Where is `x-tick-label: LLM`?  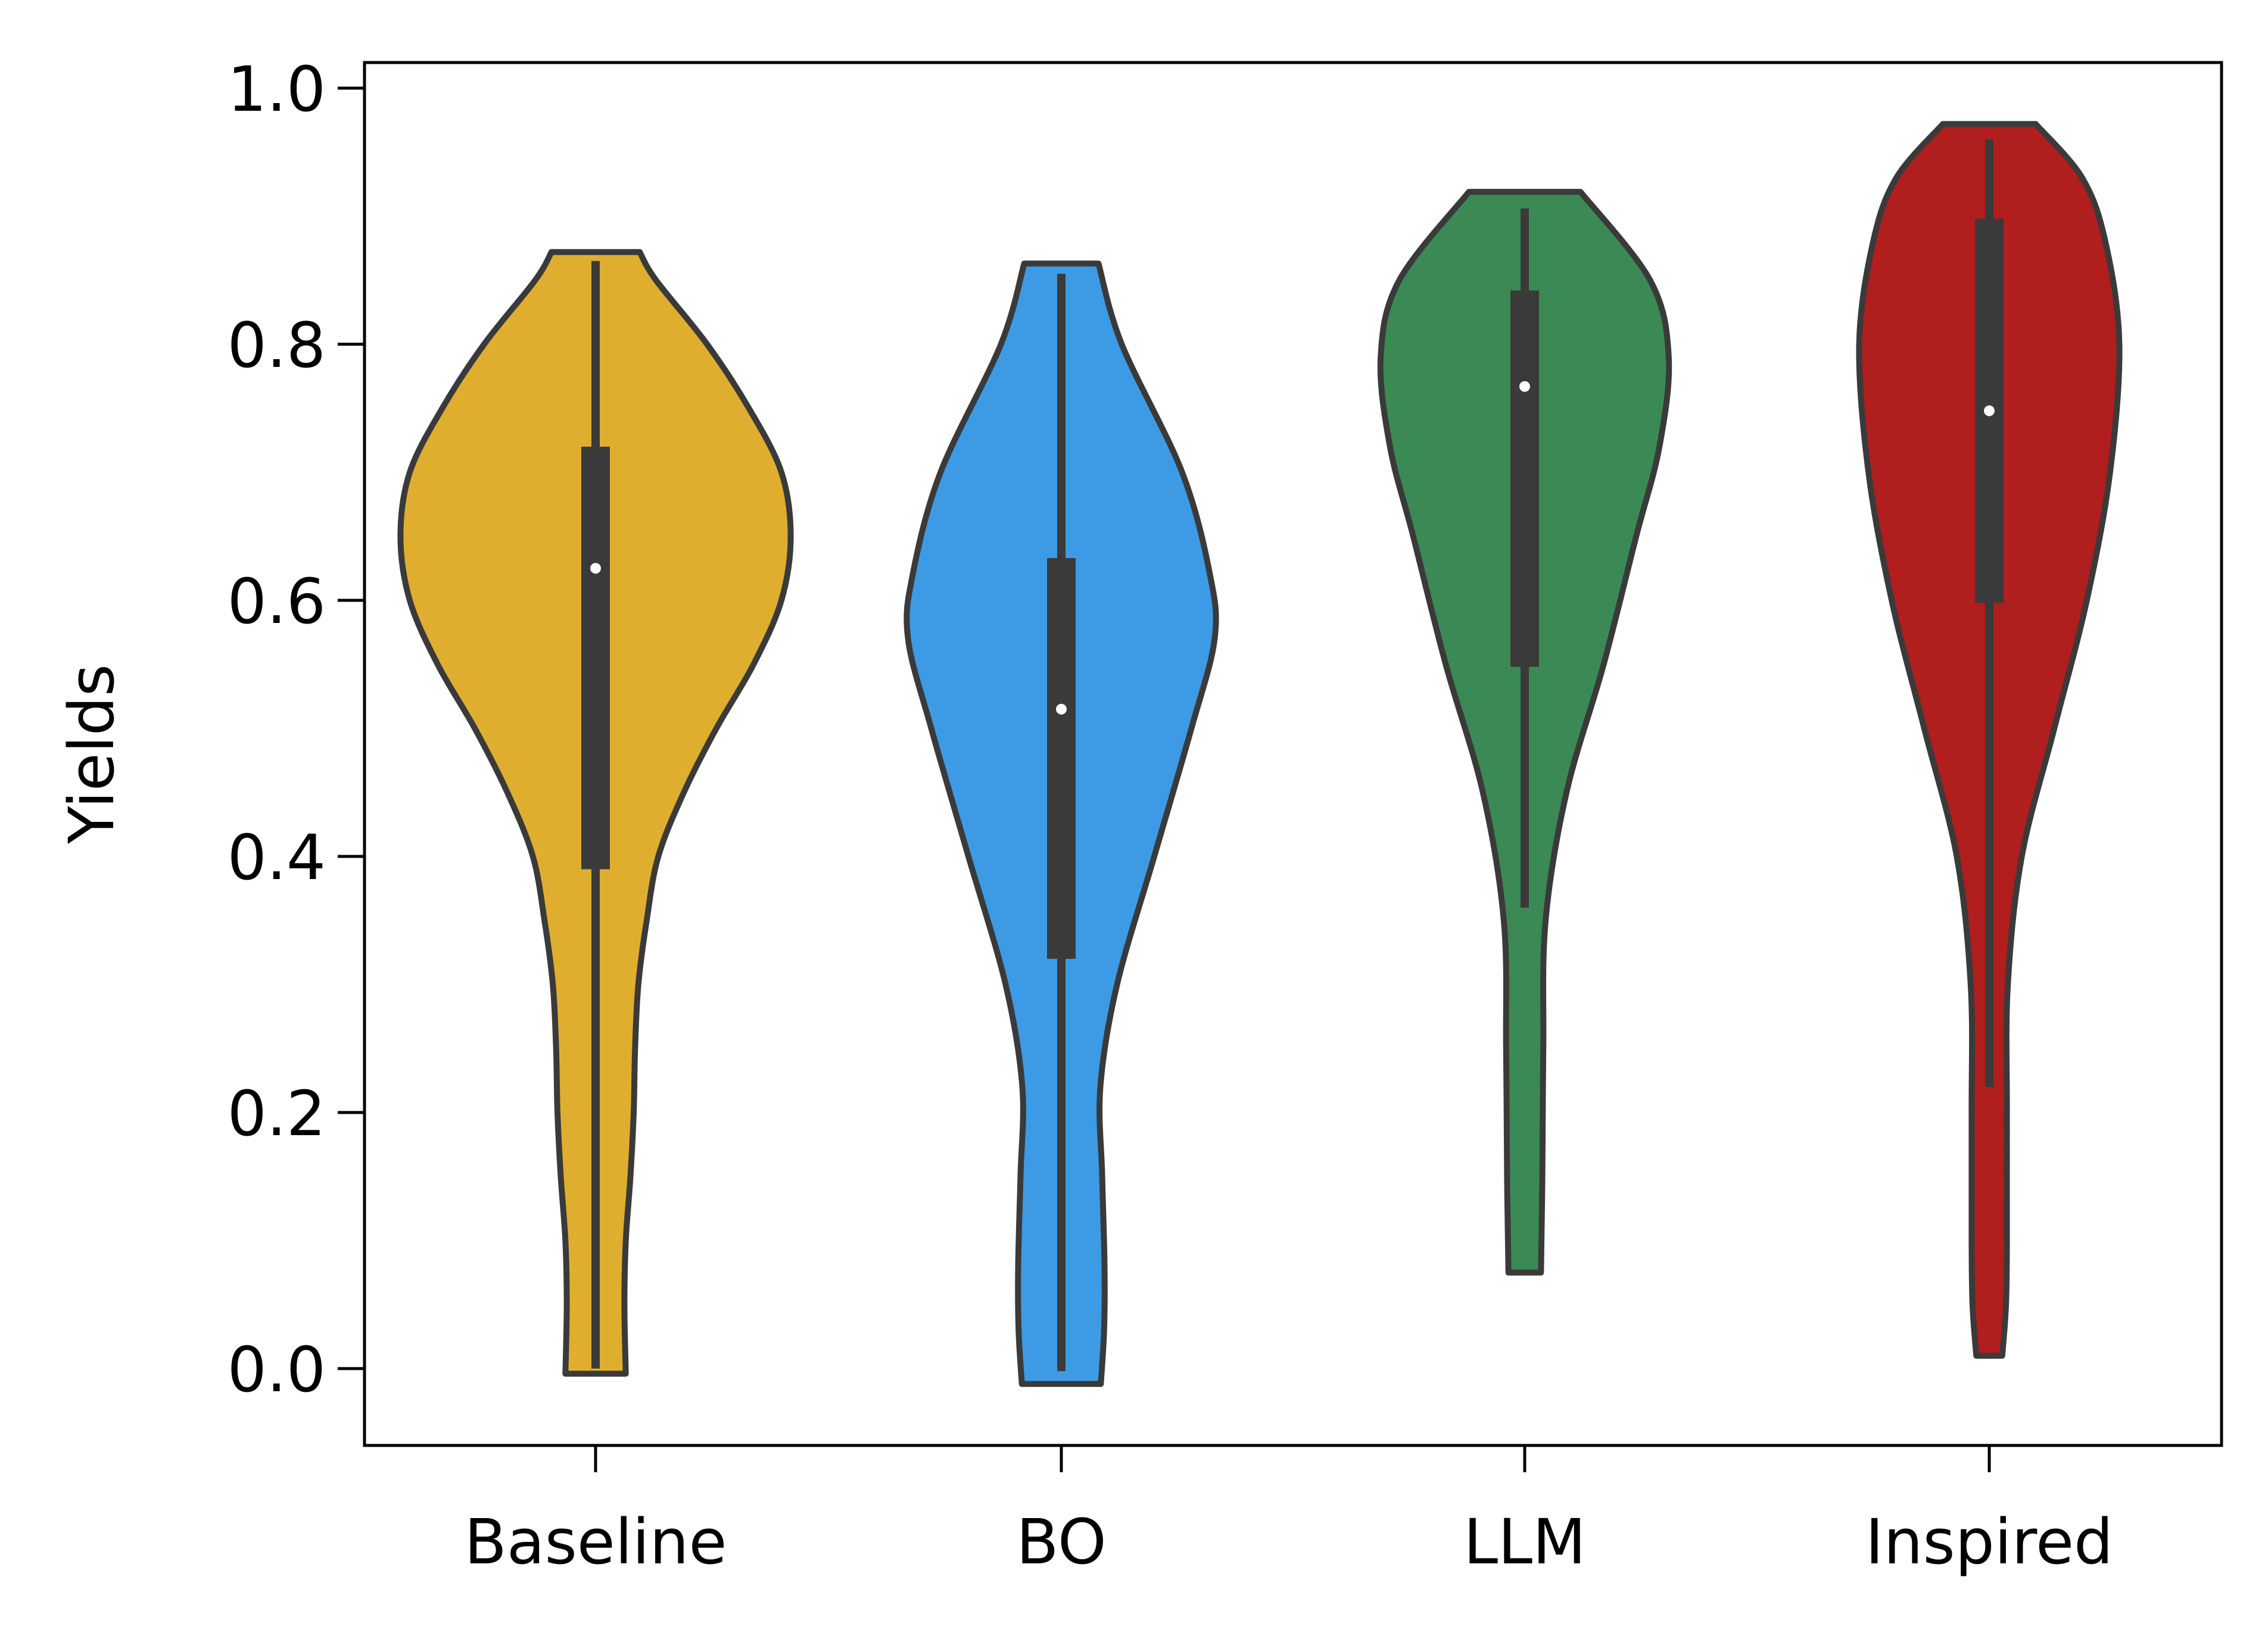
x-tick-label: LLM is located at coordinates (1524, 1542).